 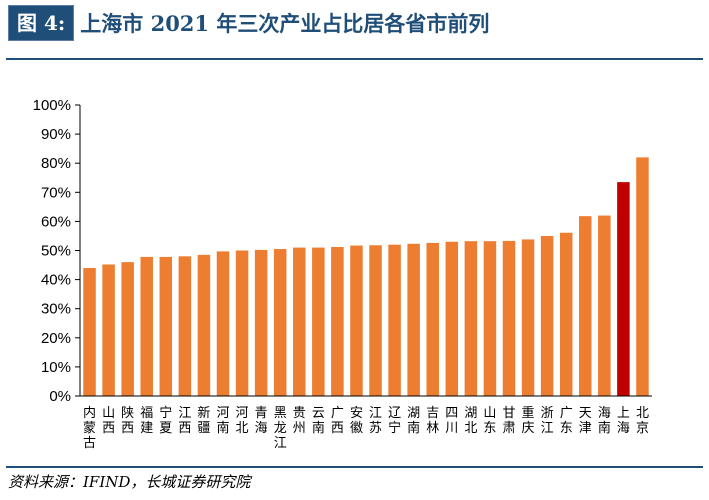 I want to click on x-tick-label: 江西, so click(x=184, y=421).